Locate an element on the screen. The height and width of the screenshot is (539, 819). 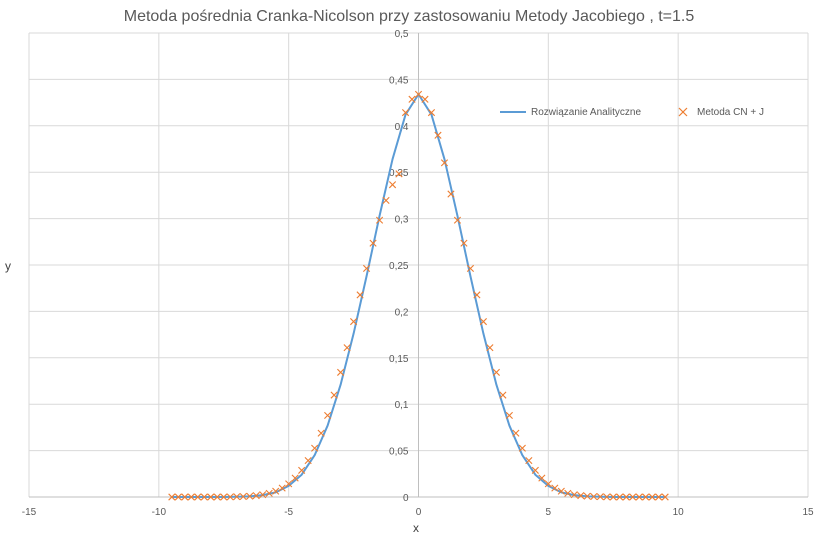
x-tick-label: 15 is located at coordinates (808, 512).